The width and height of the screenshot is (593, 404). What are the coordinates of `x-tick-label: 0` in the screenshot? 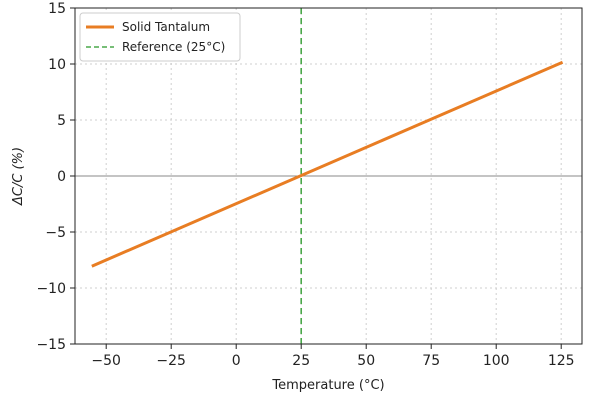 It's located at (236, 361).